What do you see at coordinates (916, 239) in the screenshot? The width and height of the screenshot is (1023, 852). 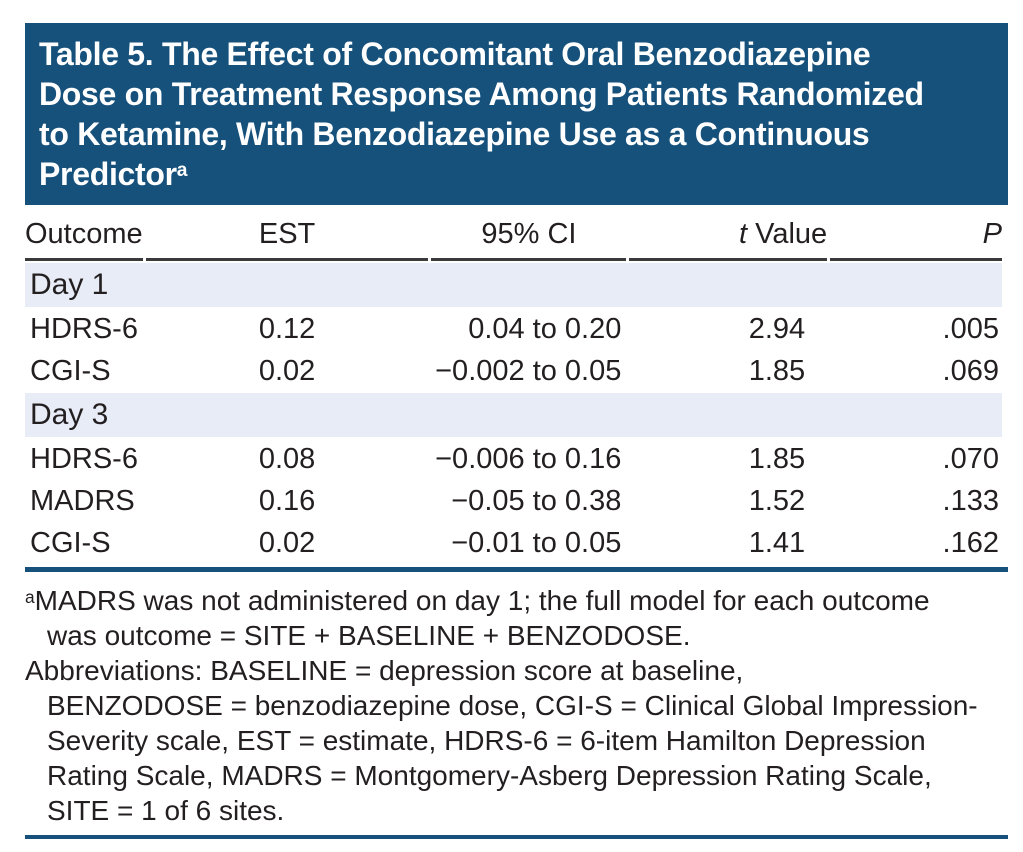 I see `column-header-p: P` at bounding box center [916, 239].